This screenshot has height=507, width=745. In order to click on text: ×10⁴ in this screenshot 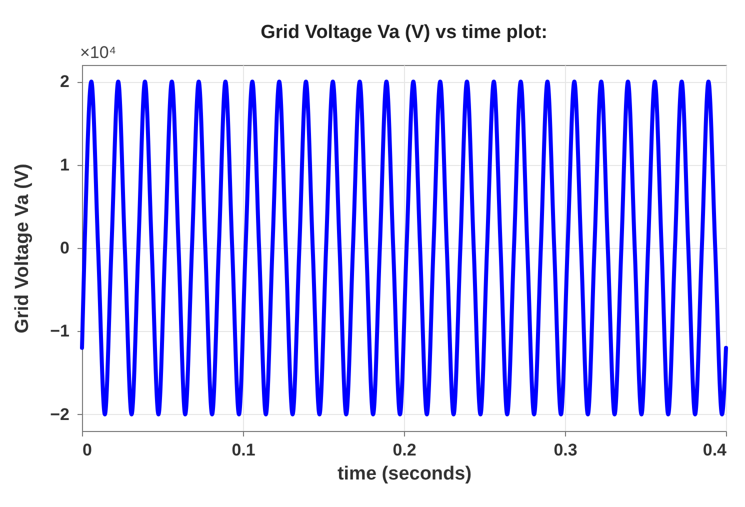, I will do `click(98, 52)`.